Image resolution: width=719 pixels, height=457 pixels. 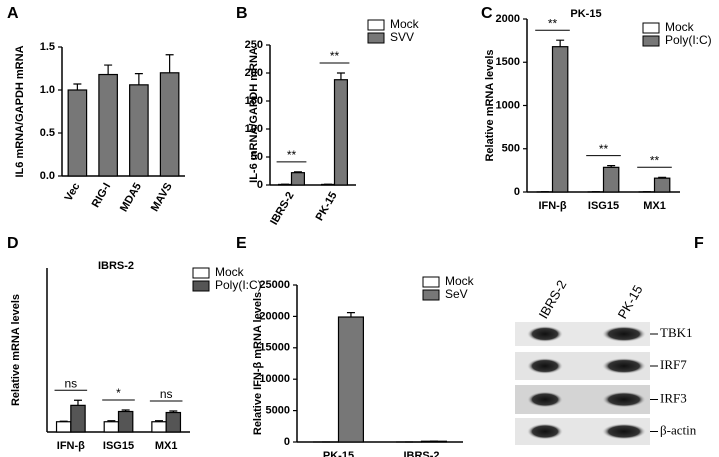 What do you see at coordinates (254, 73) in the screenshot?
I see `y-tick-label: 200` at bounding box center [254, 73].